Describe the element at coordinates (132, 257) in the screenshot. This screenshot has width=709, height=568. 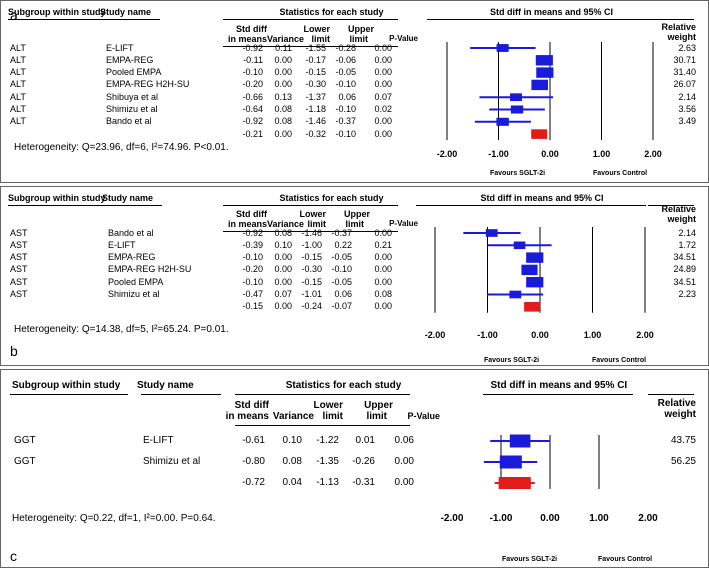
I see `row-study-name: EMPA-REG` at that location.